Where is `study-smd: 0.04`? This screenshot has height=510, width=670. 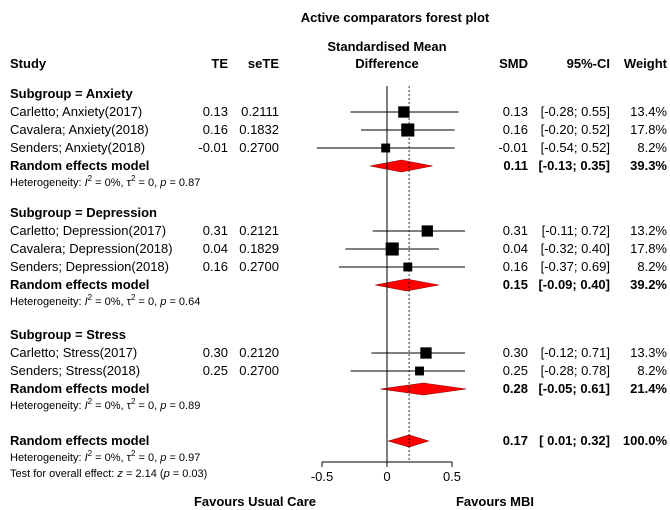 study-smd: 0.04 is located at coordinates (515, 248).